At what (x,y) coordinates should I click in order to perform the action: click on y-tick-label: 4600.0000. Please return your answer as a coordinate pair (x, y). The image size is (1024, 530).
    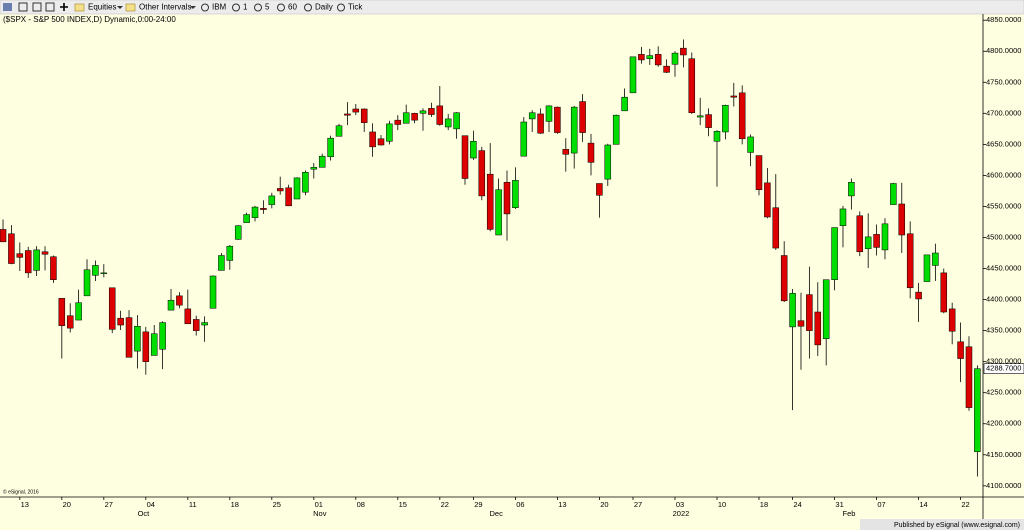
    Looking at the image, I should click on (1003, 174).